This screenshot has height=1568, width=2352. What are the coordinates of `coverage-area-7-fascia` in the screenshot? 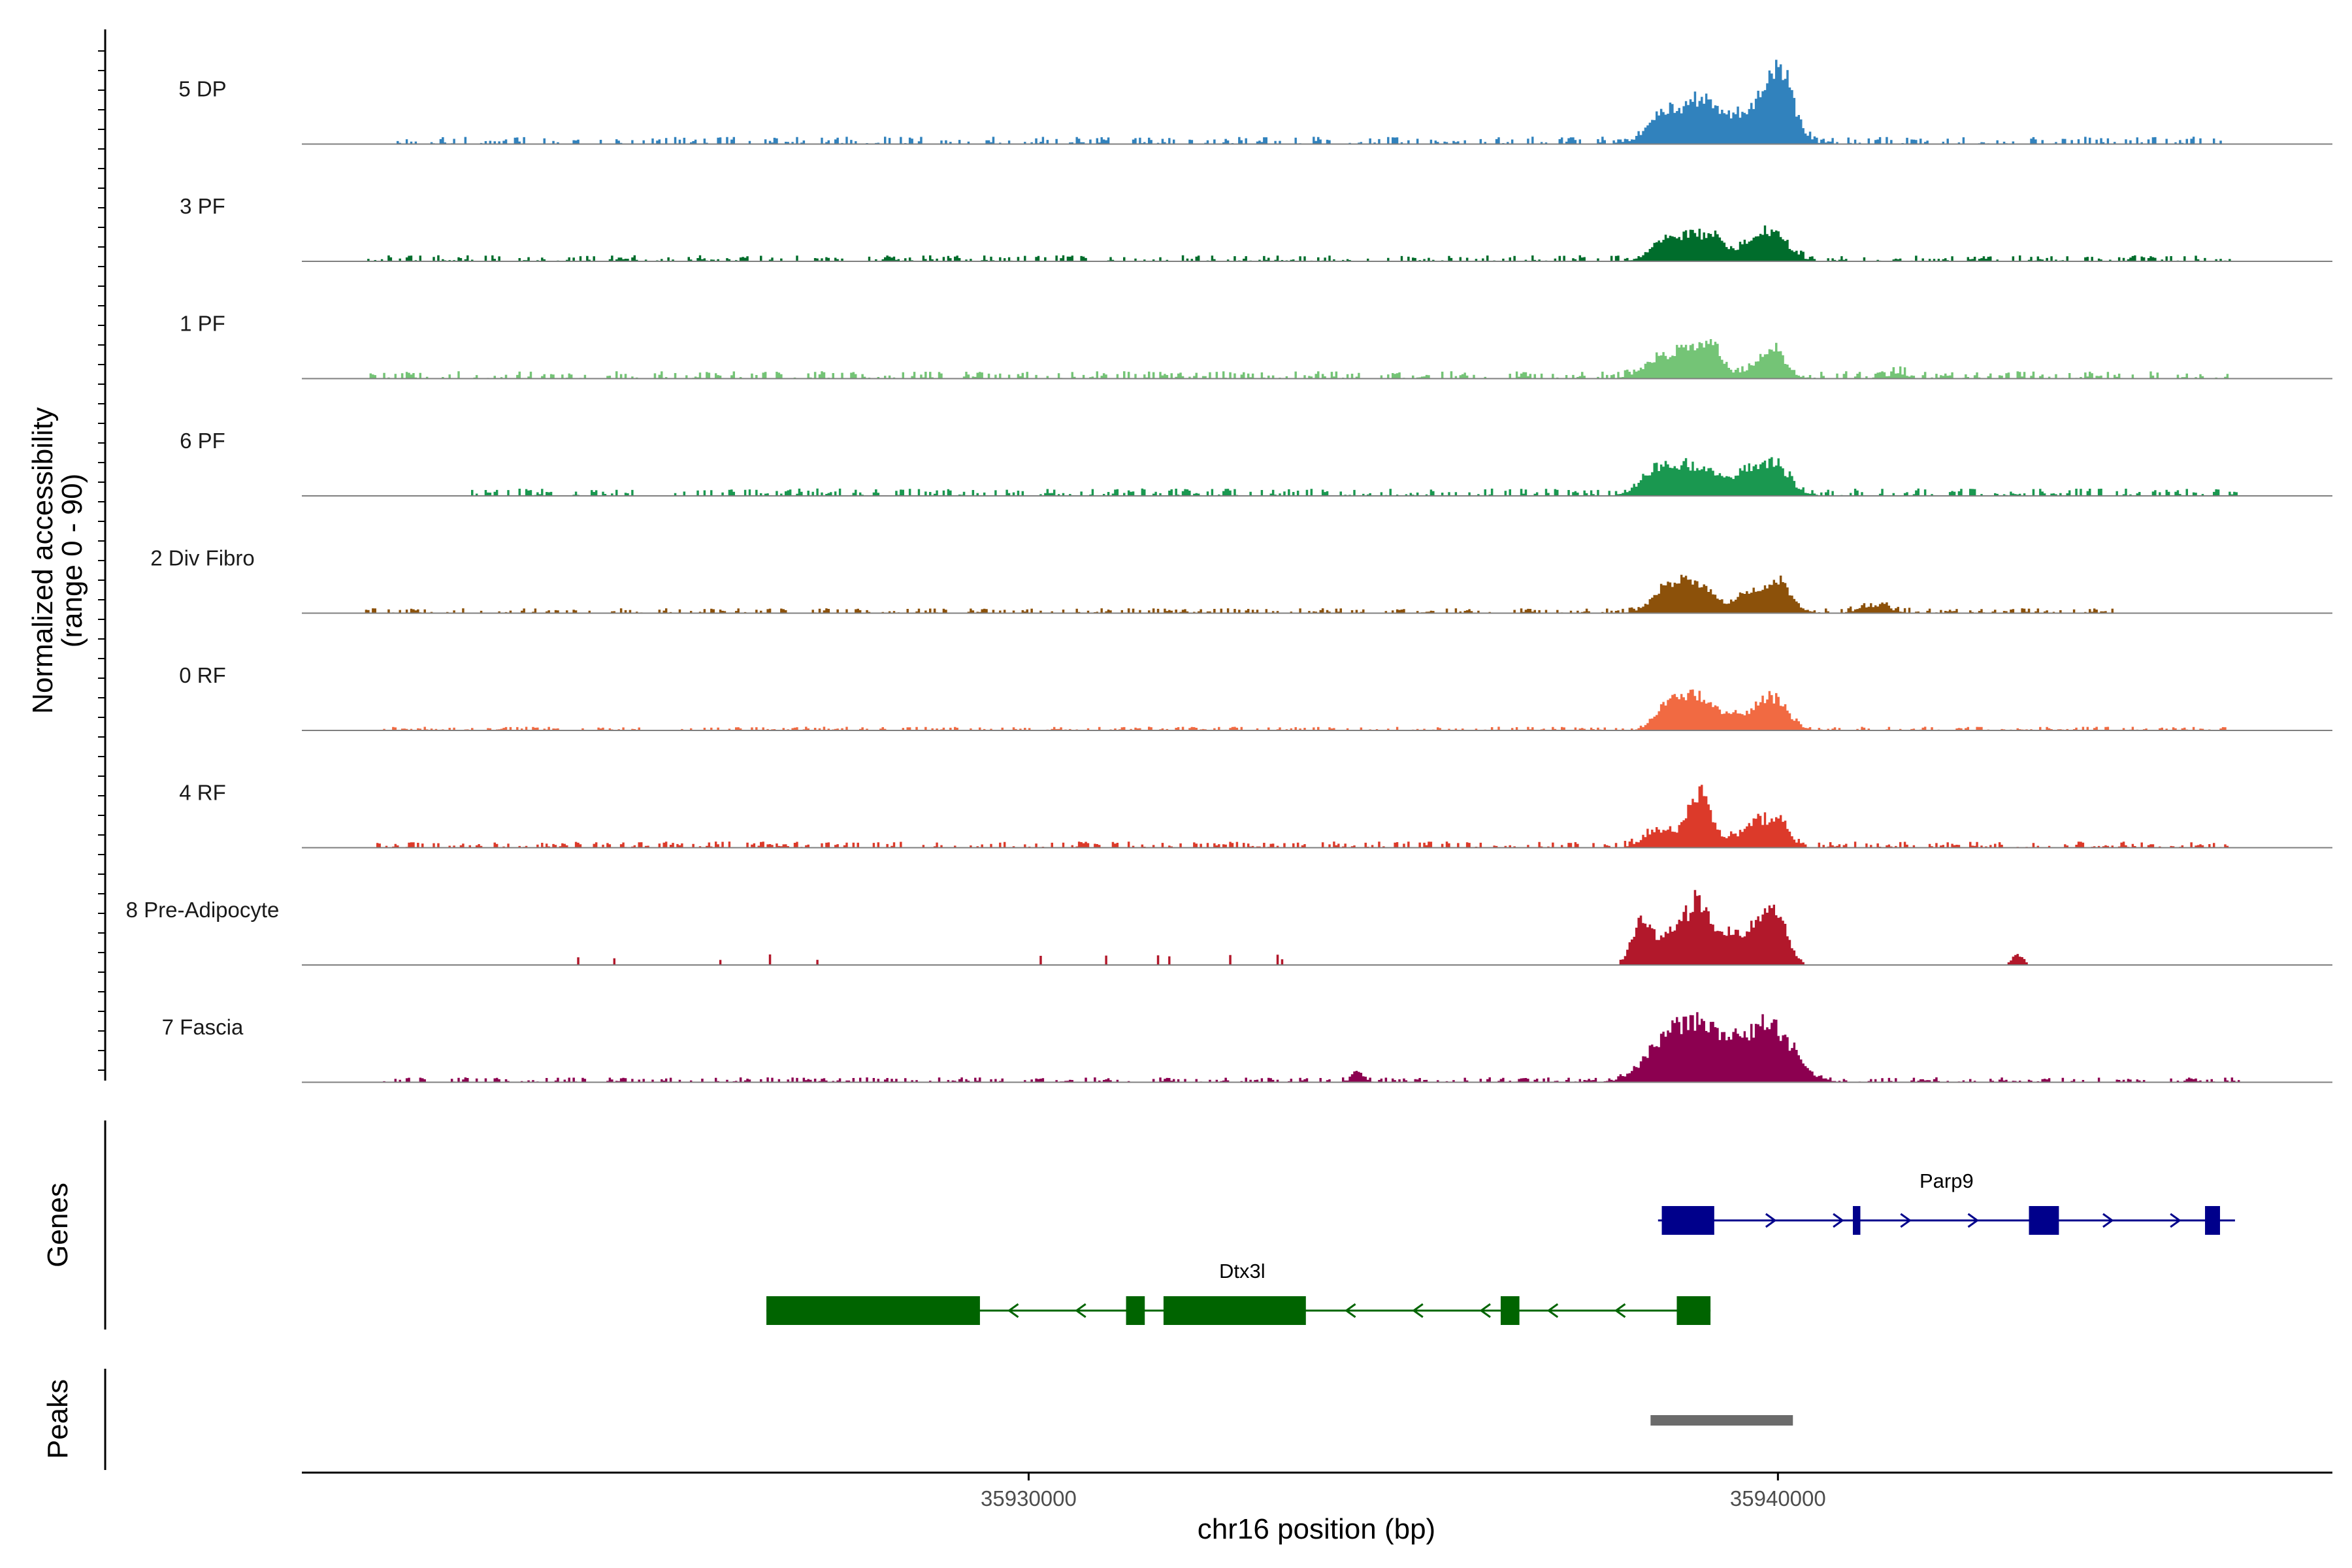 It's located at (1317, 1047).